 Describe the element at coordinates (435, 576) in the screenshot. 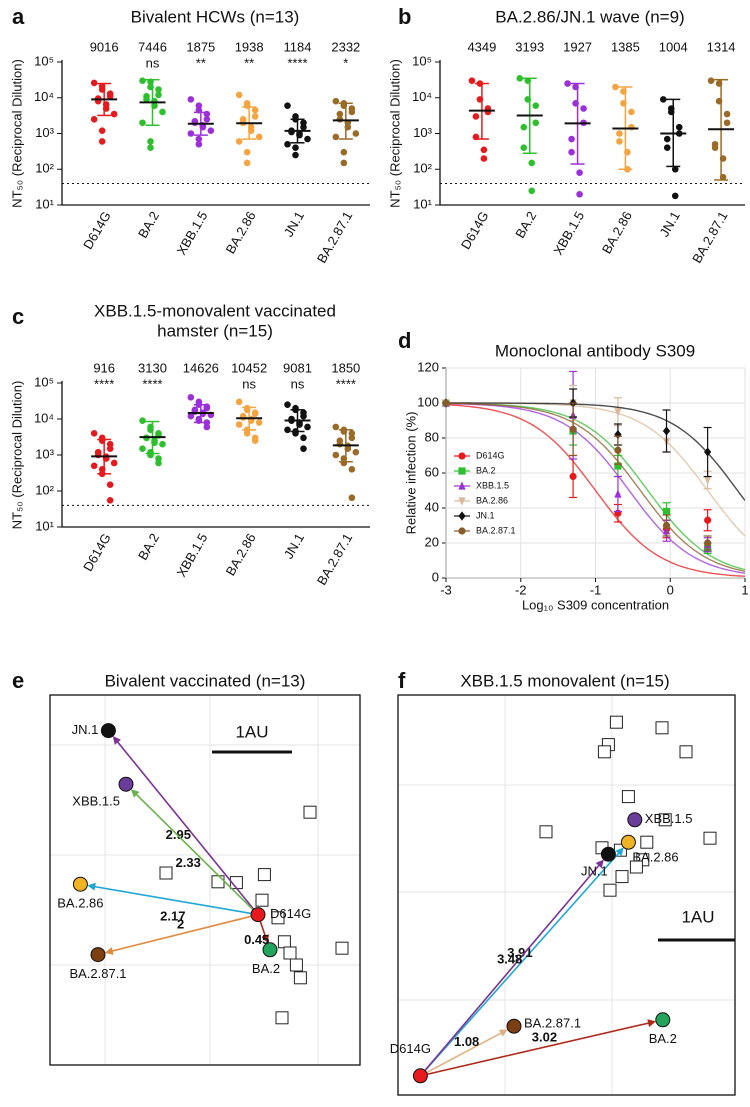

I see `y-tick-label: 0` at that location.